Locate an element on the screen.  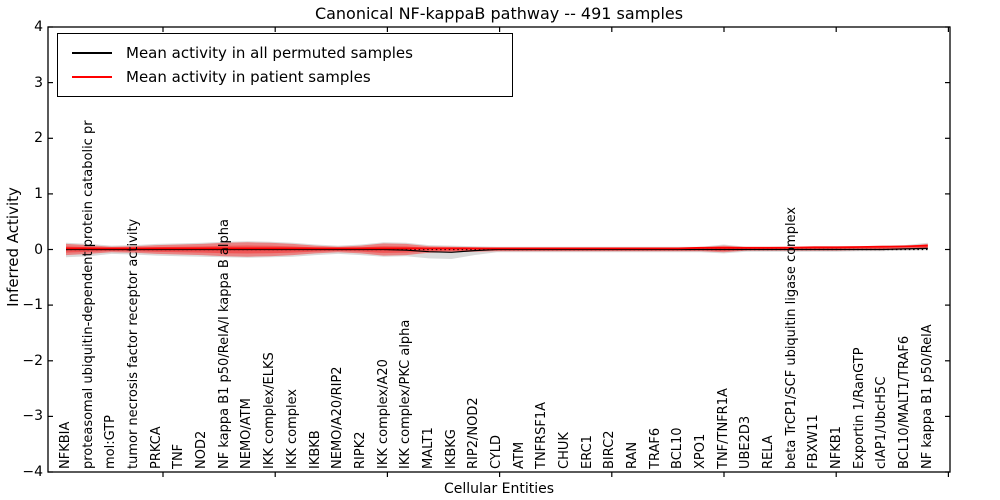
x-tick-label: NF kappa B1 p50/RelA/I kappa B alpha is located at coordinates (224, 344).